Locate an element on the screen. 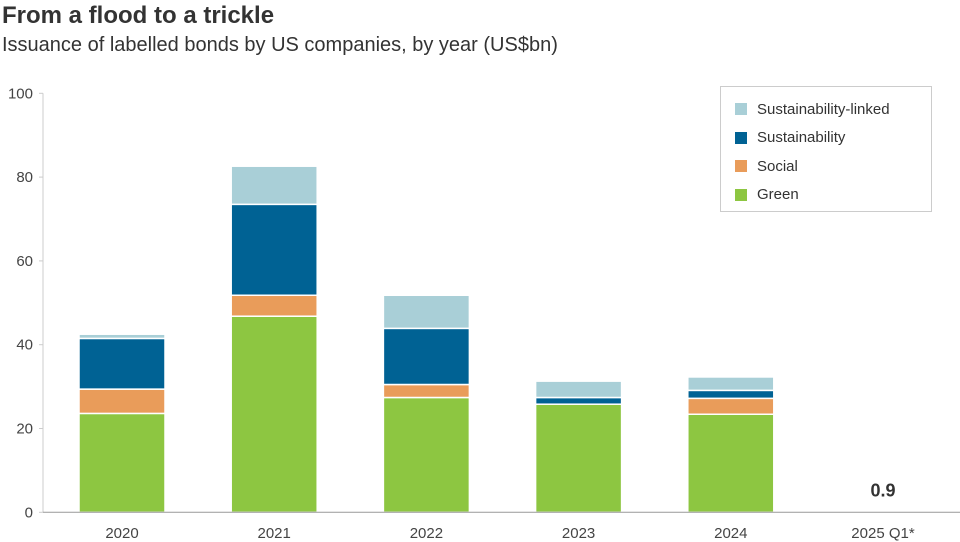 This screenshot has width=960, height=542. y-tick-label: 40 is located at coordinates (24, 345).